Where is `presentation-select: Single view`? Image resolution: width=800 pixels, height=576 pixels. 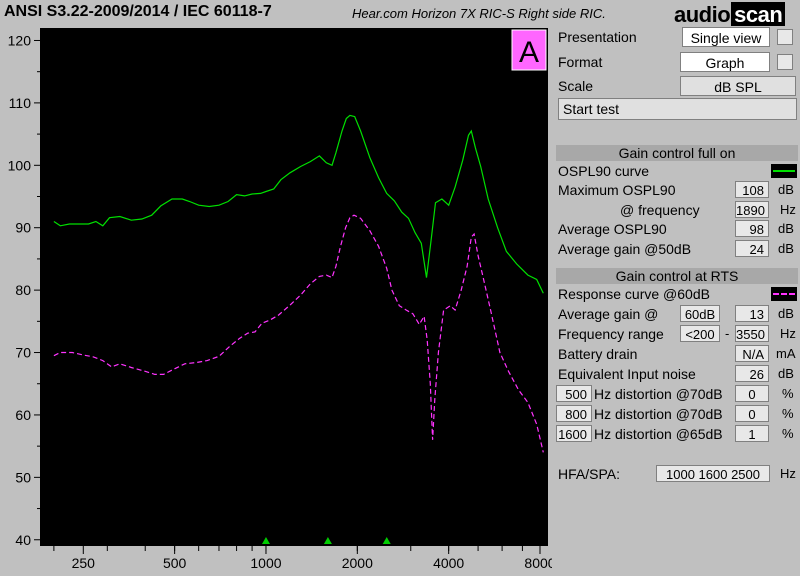
presentation-select: Single view is located at coordinates (726, 37).